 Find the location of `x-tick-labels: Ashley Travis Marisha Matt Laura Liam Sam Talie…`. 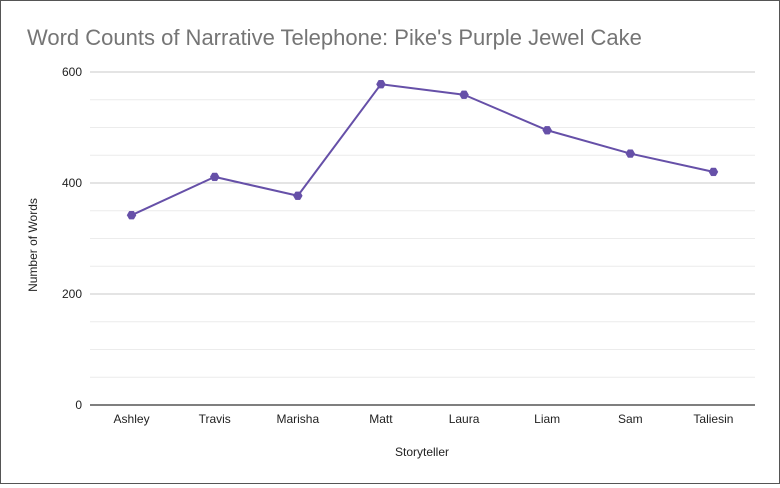

x-tick-labels: Ashley Travis Marisha Matt Laura Liam Sam Talie… is located at coordinates (424, 419).